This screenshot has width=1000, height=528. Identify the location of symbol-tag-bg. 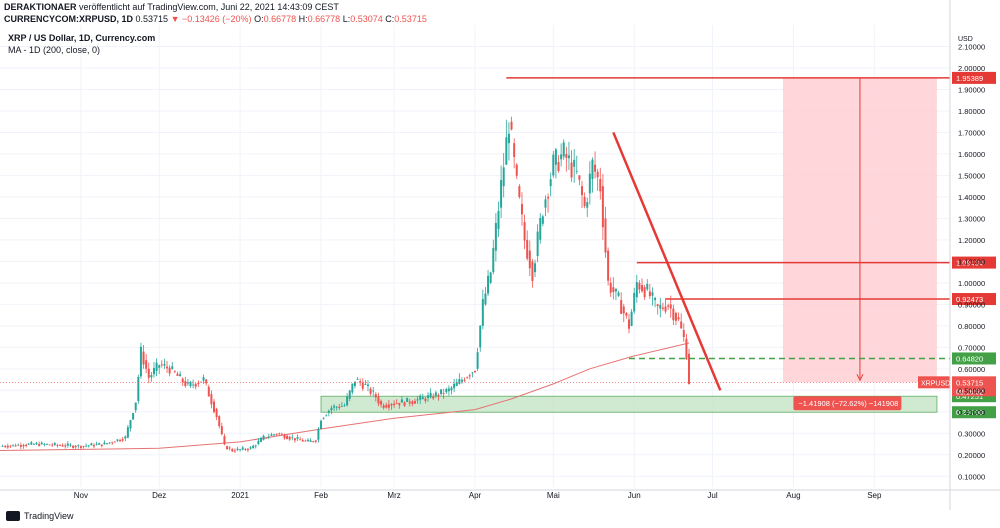
(934, 382).